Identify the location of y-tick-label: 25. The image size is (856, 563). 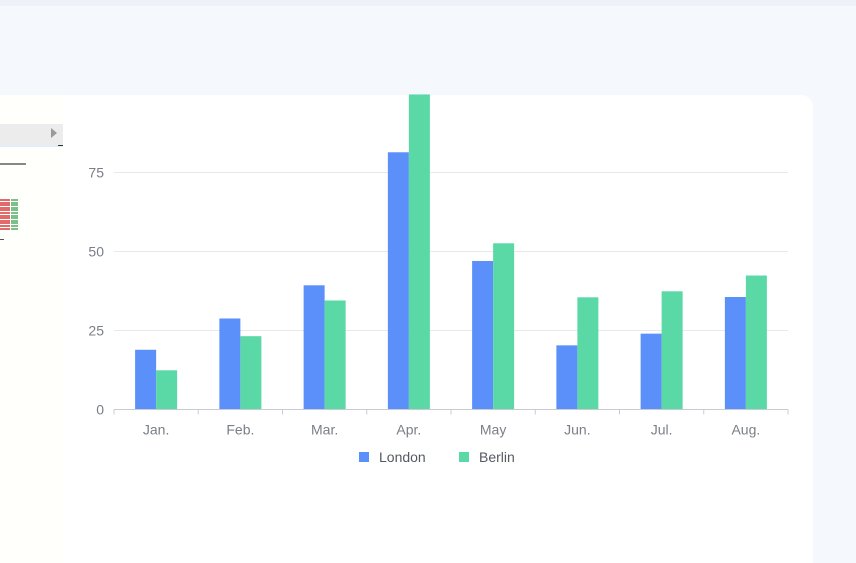
(96, 331).